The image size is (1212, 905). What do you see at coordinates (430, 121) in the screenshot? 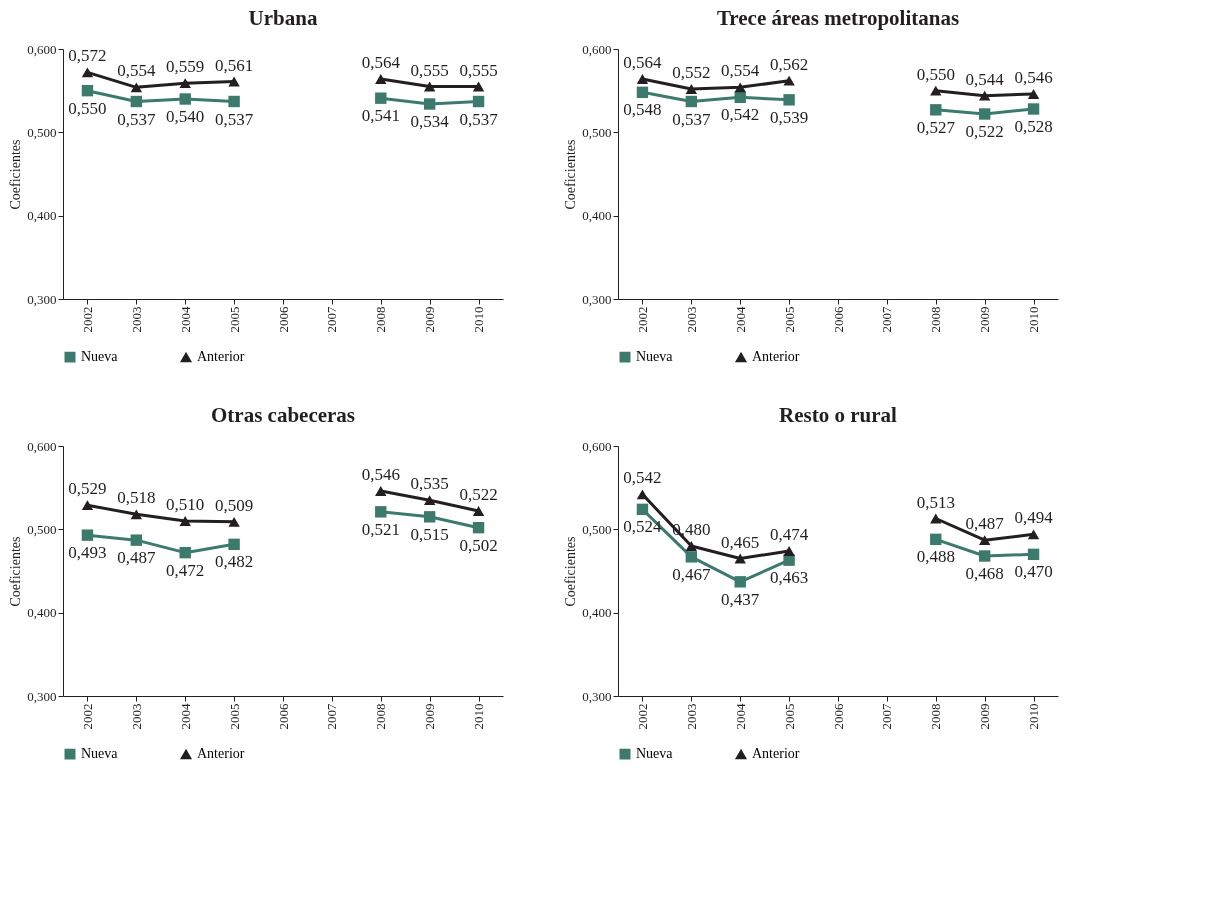
I see `data-label: 0,534` at bounding box center [430, 121].